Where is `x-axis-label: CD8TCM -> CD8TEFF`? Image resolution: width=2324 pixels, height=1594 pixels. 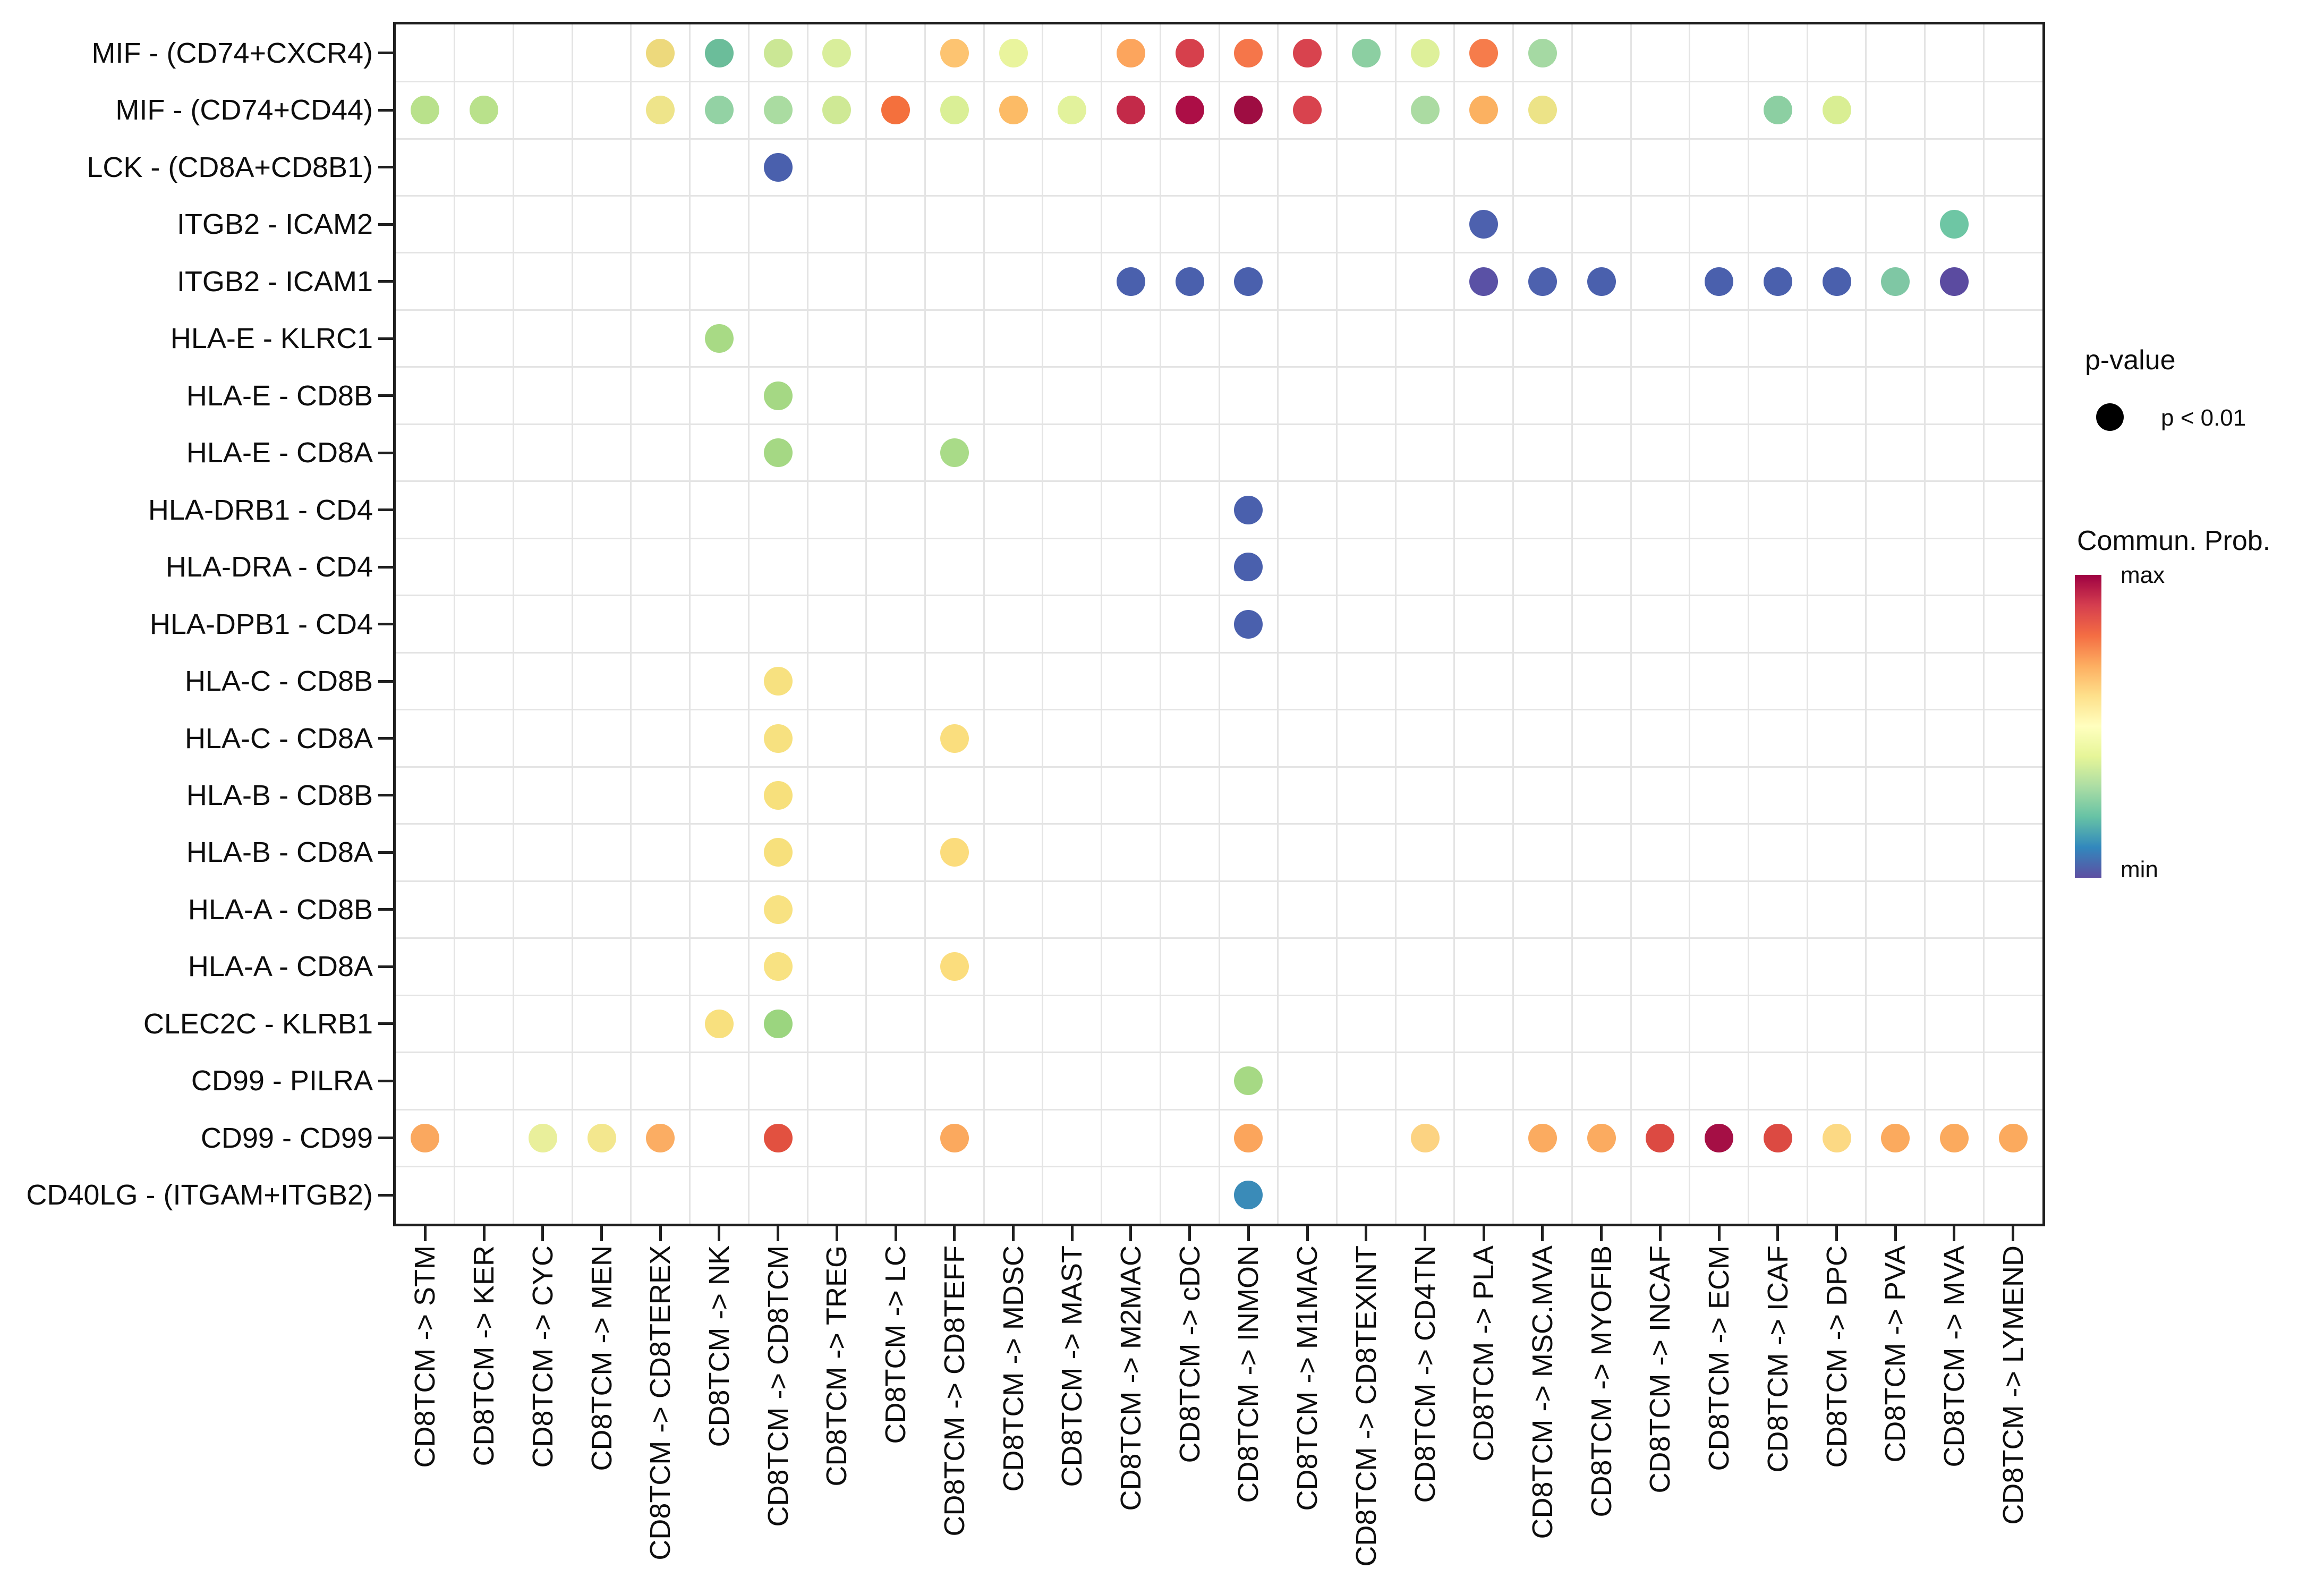
x-axis-label: CD8TCM -> CD8TEFF is located at coordinates (954, 1391).